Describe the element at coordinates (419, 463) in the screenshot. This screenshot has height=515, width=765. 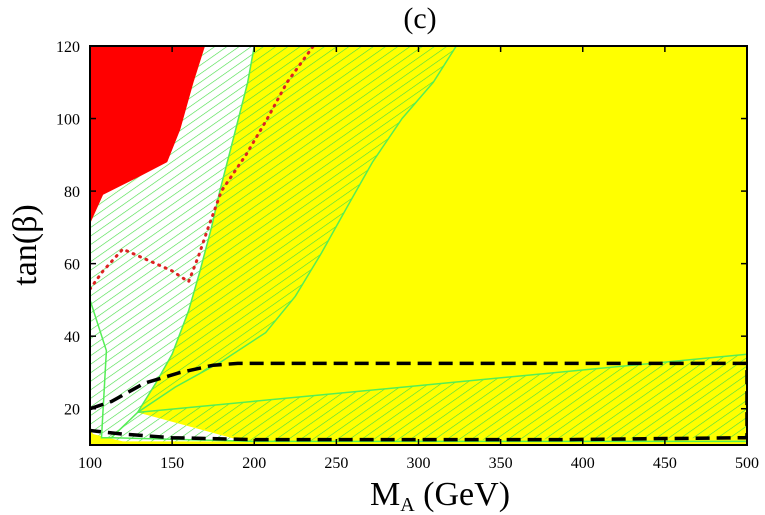
I see `x-tick-label: 300` at that location.